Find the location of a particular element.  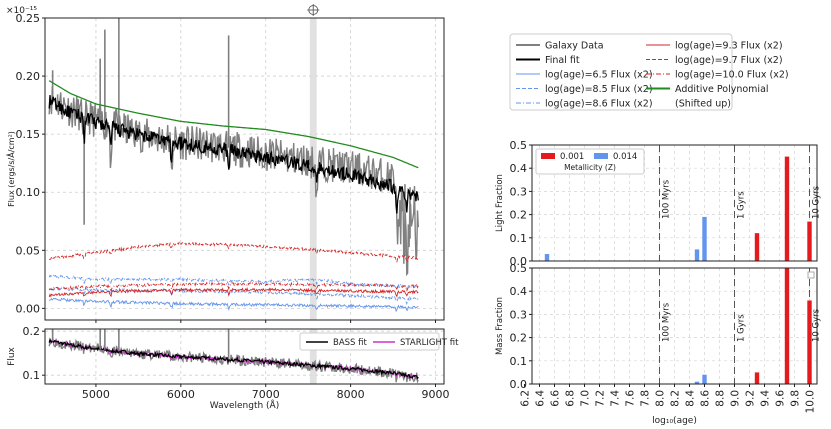

y-tick-label: 0.20 is located at coordinates (28, 76).